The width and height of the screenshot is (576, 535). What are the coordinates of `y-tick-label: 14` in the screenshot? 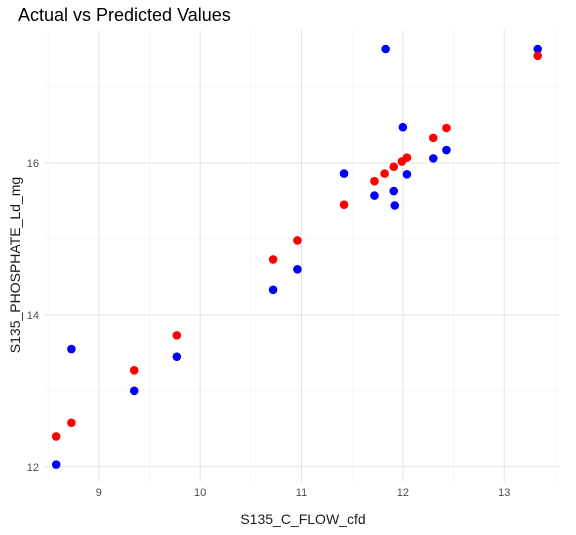 It's located at (33, 316).